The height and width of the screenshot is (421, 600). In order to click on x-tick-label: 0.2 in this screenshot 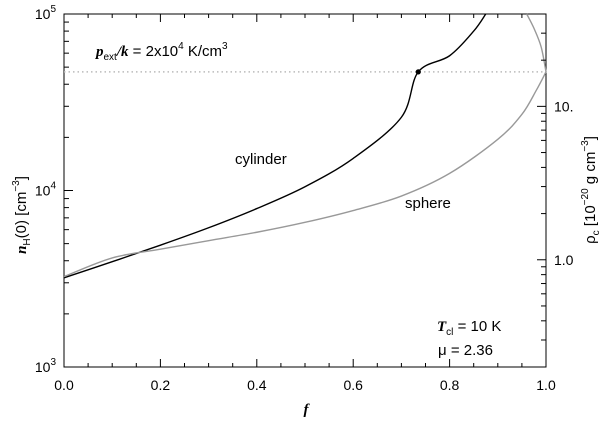, I will do `click(161, 385)`.